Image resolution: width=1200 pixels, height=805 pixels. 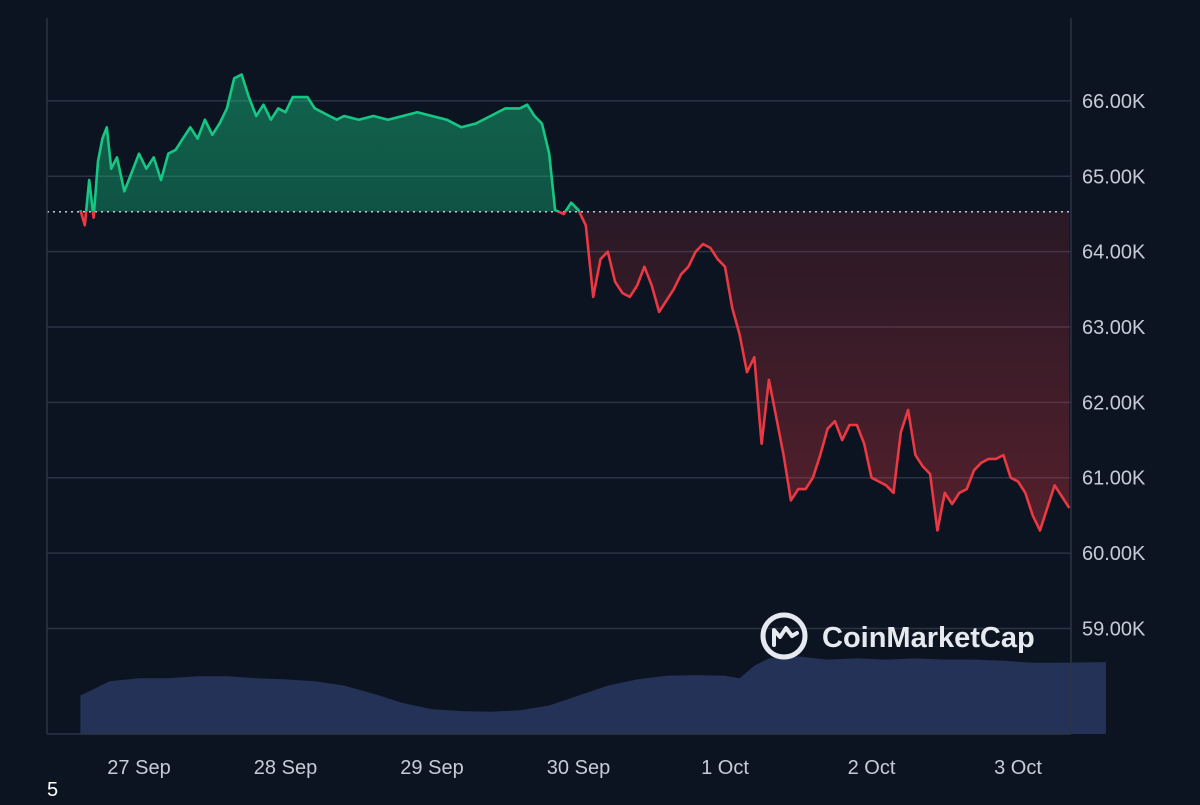 What do you see at coordinates (1114, 403) in the screenshot?
I see `y-tick-label: 62.00K` at bounding box center [1114, 403].